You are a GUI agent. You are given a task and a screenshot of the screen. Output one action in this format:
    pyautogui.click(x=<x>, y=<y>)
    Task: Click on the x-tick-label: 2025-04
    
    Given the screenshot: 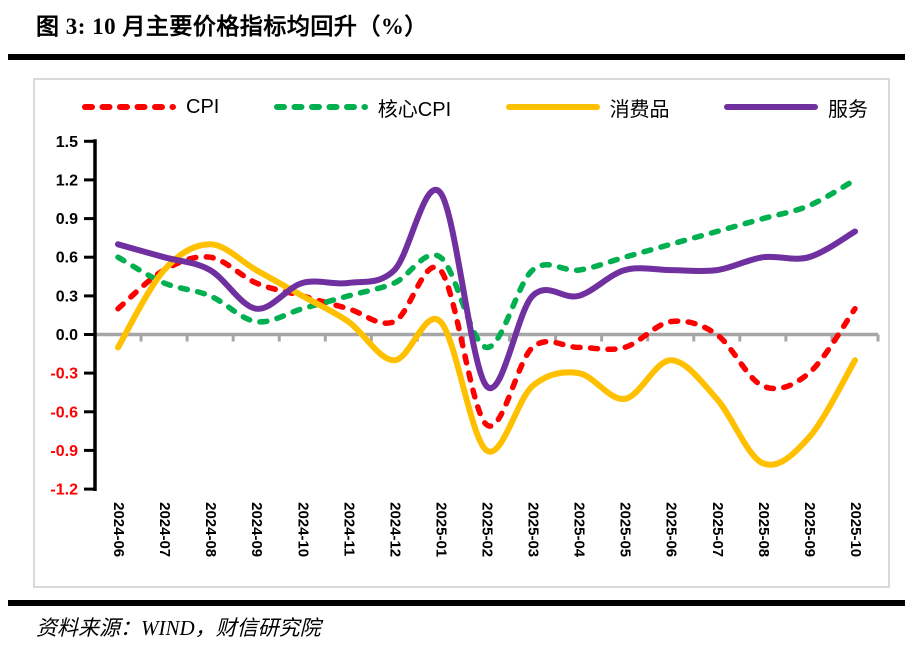 What is the action you would take?
    pyautogui.click(x=579, y=530)
    